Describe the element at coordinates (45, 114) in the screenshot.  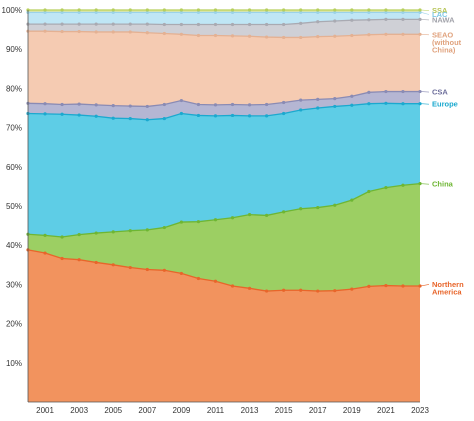
I see `point-europe-2001` at that location.